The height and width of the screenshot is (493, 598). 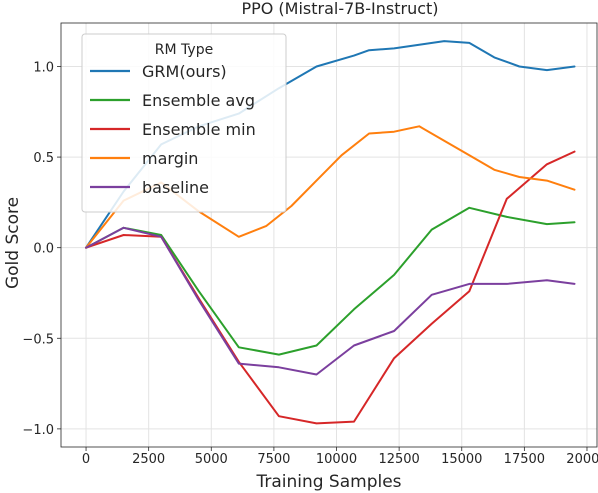 I want to click on x-axis-label: Training Samples, so click(x=328, y=482).